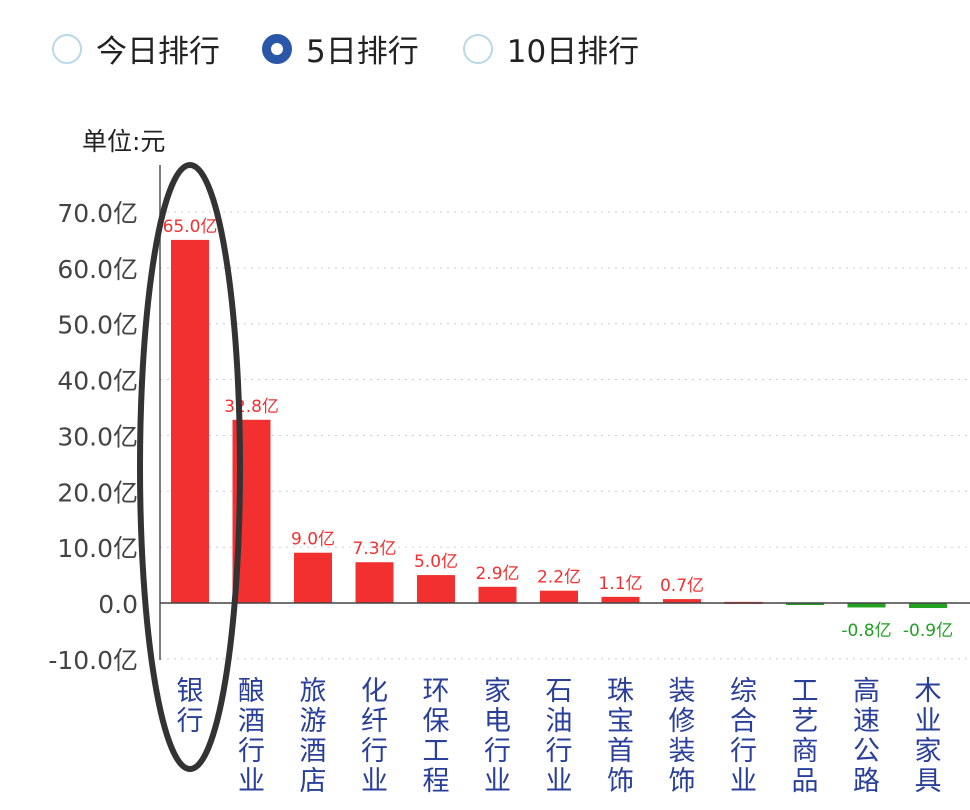  I want to click on radio-label: 今日排行, so click(158, 52).